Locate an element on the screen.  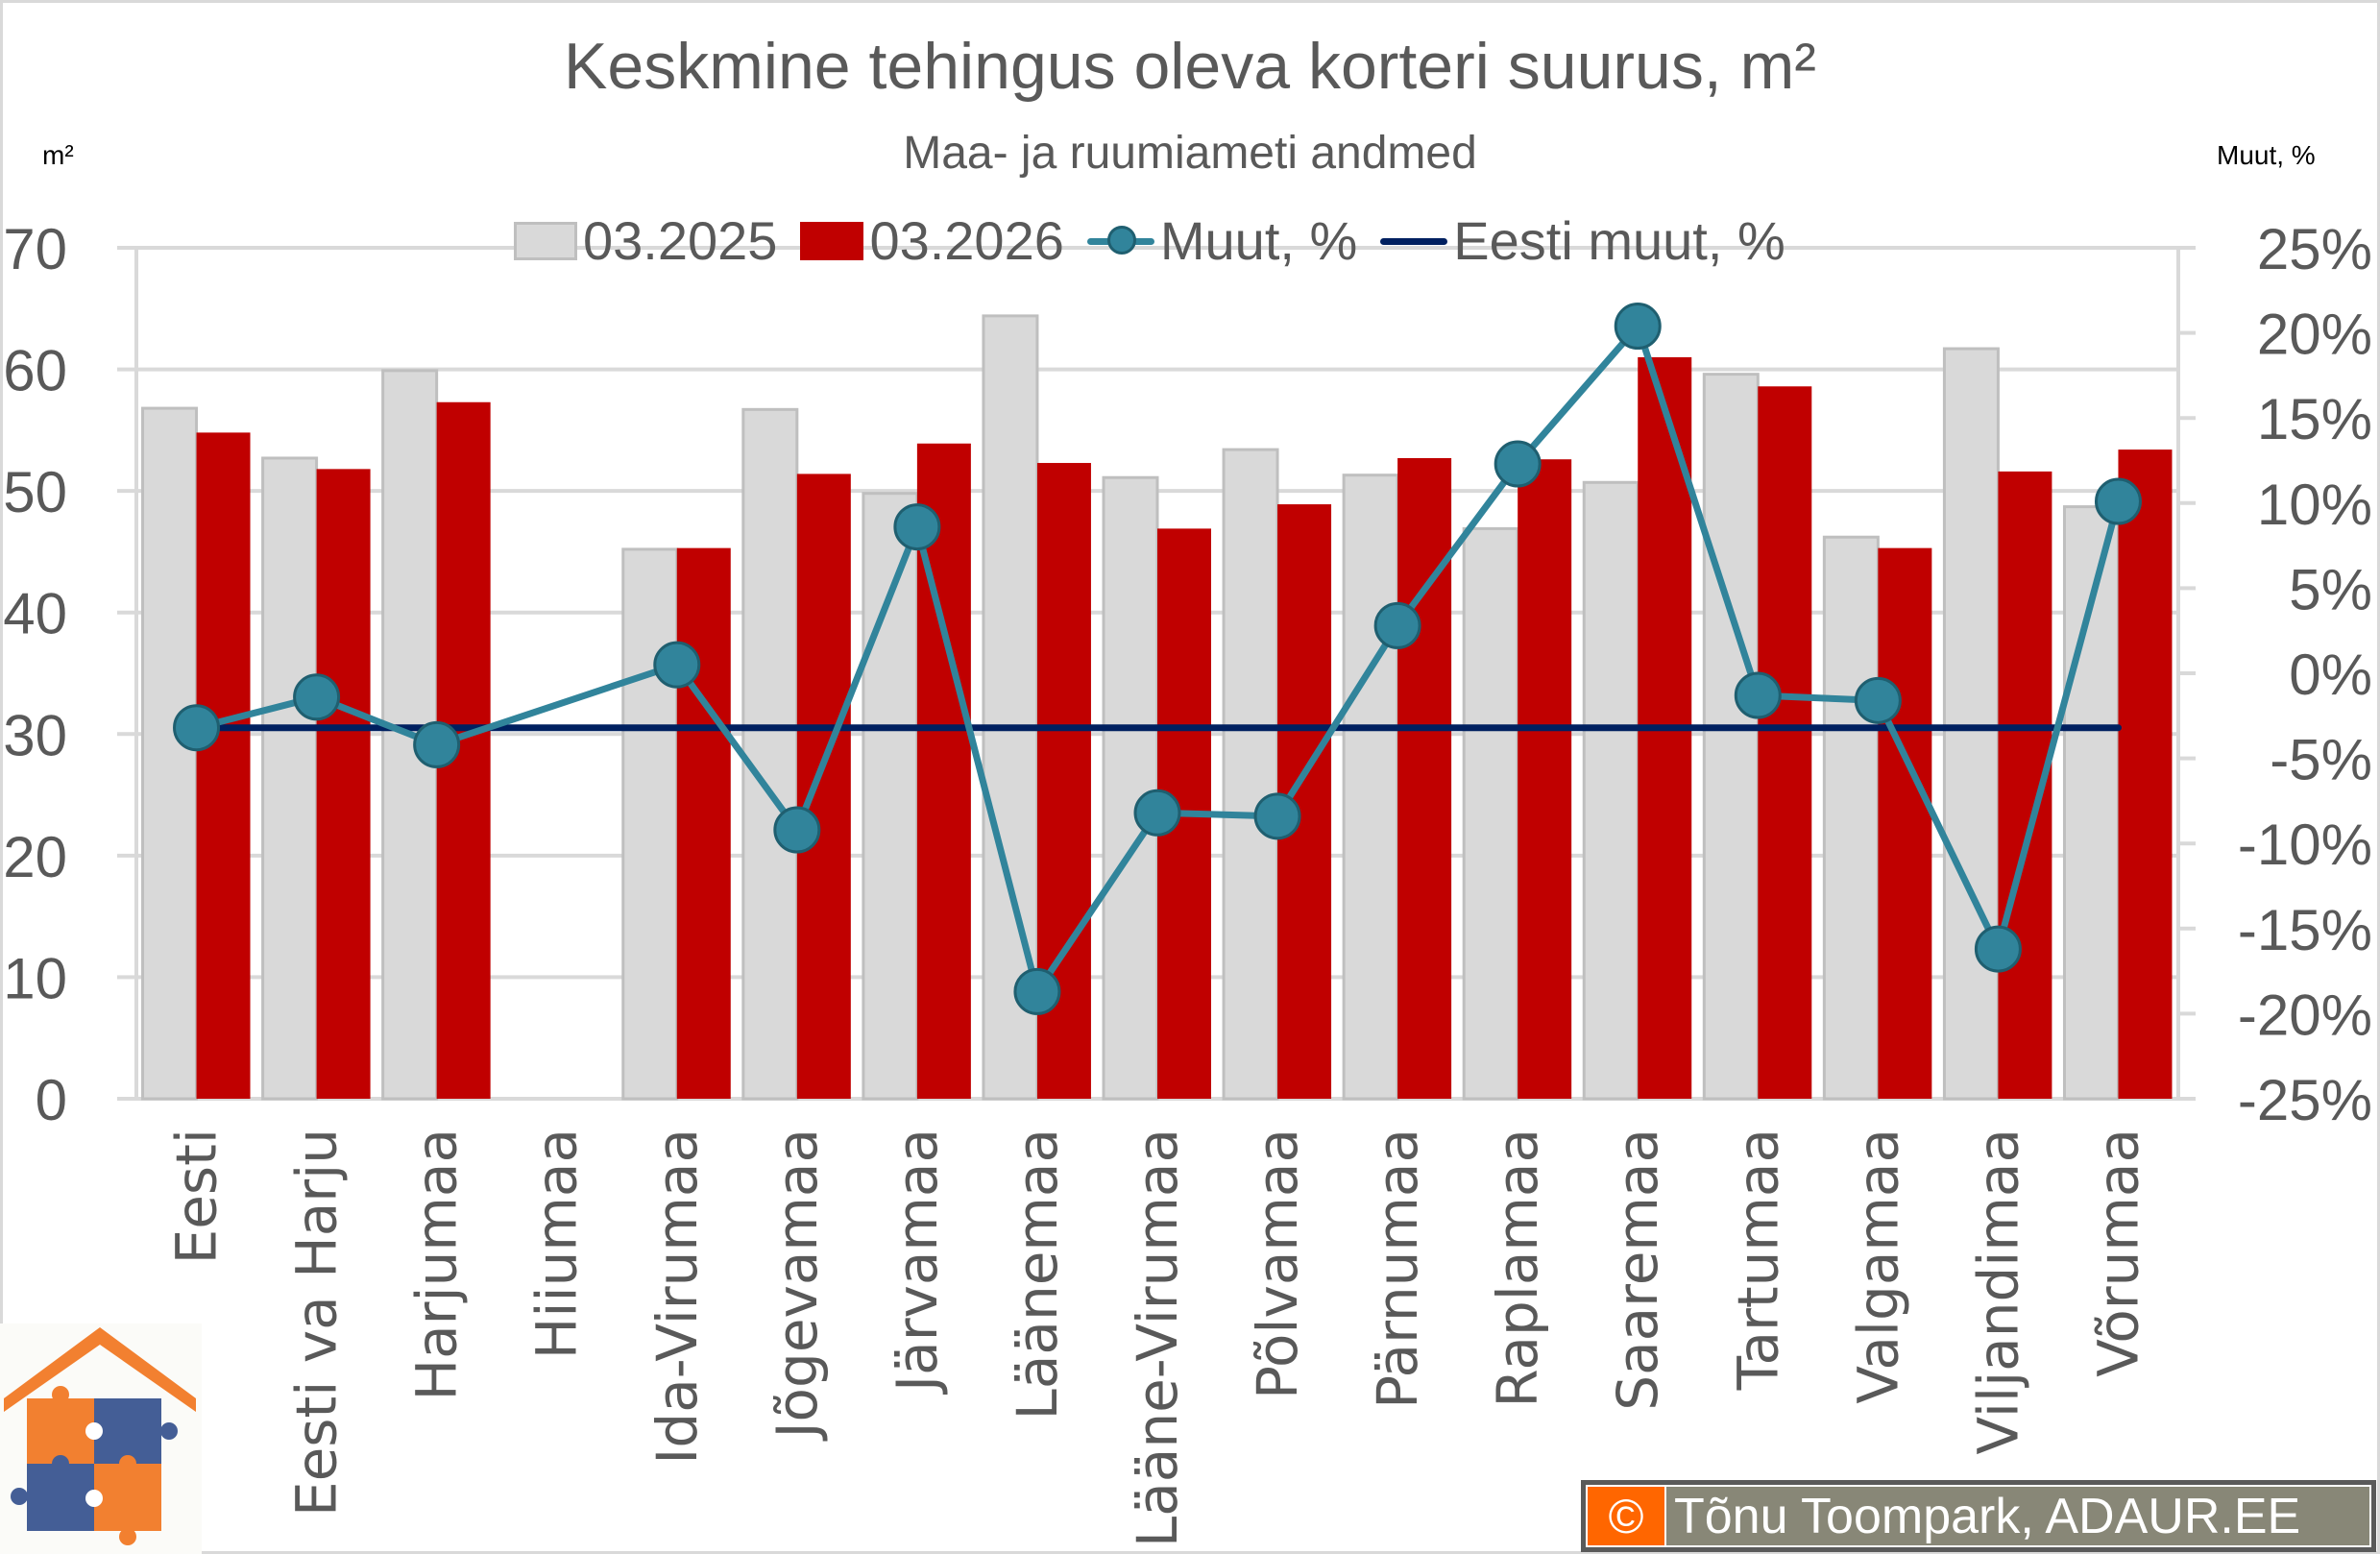
legend-item-2025: 03.2025 is located at coordinates (646, 240).